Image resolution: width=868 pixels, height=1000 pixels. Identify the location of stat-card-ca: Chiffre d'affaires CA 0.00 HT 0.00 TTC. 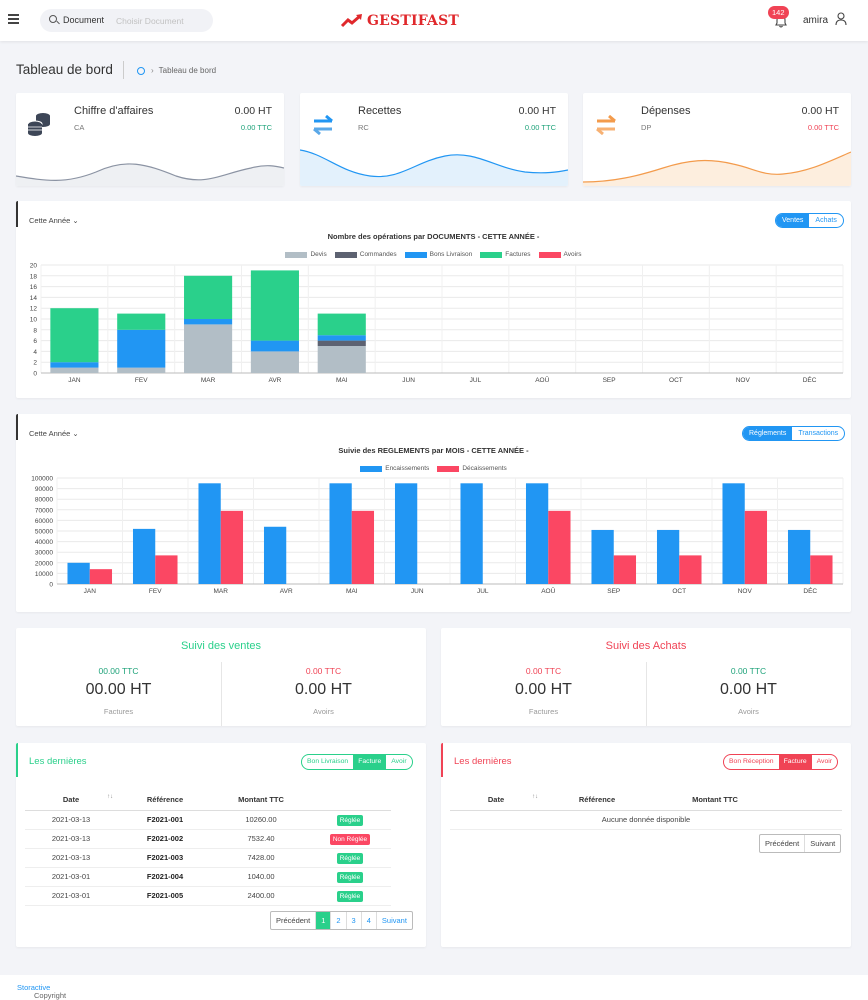
(150, 139).